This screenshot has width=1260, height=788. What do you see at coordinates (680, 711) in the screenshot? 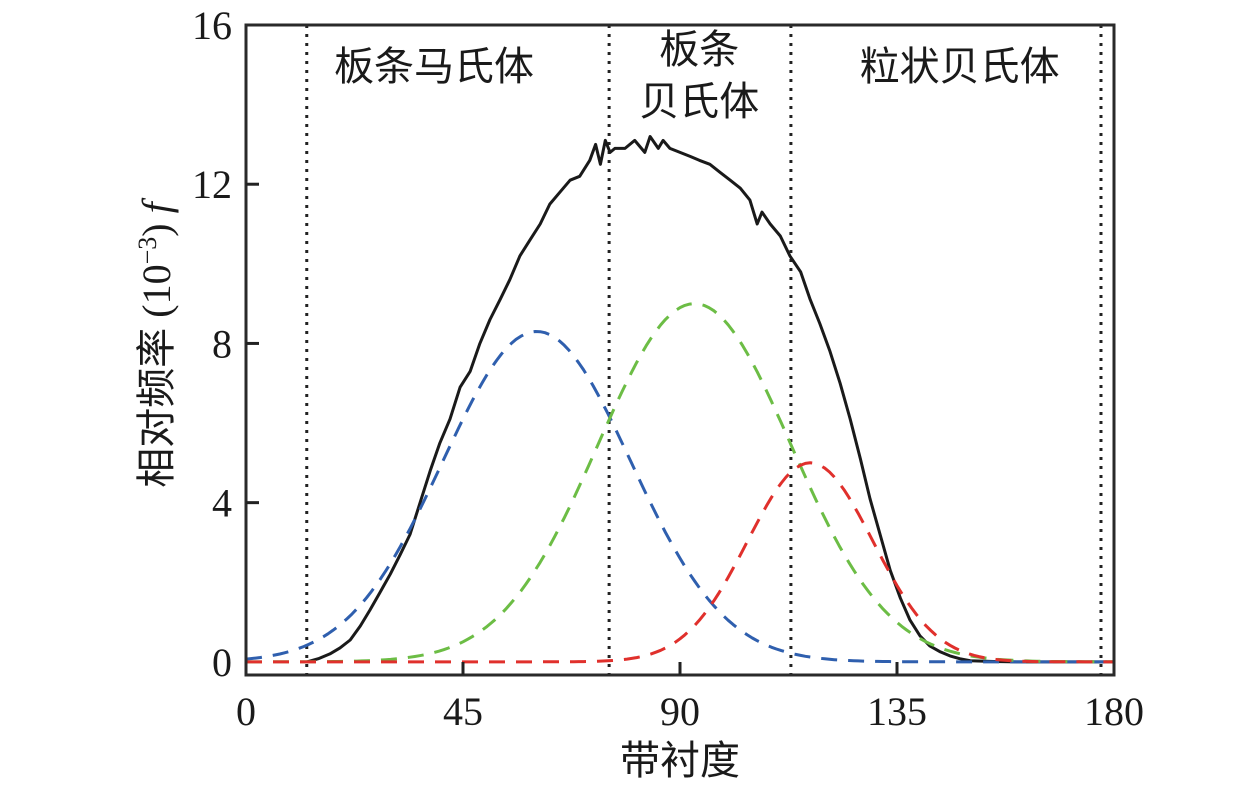
I see `x-tick-label: 90` at bounding box center [680, 711].